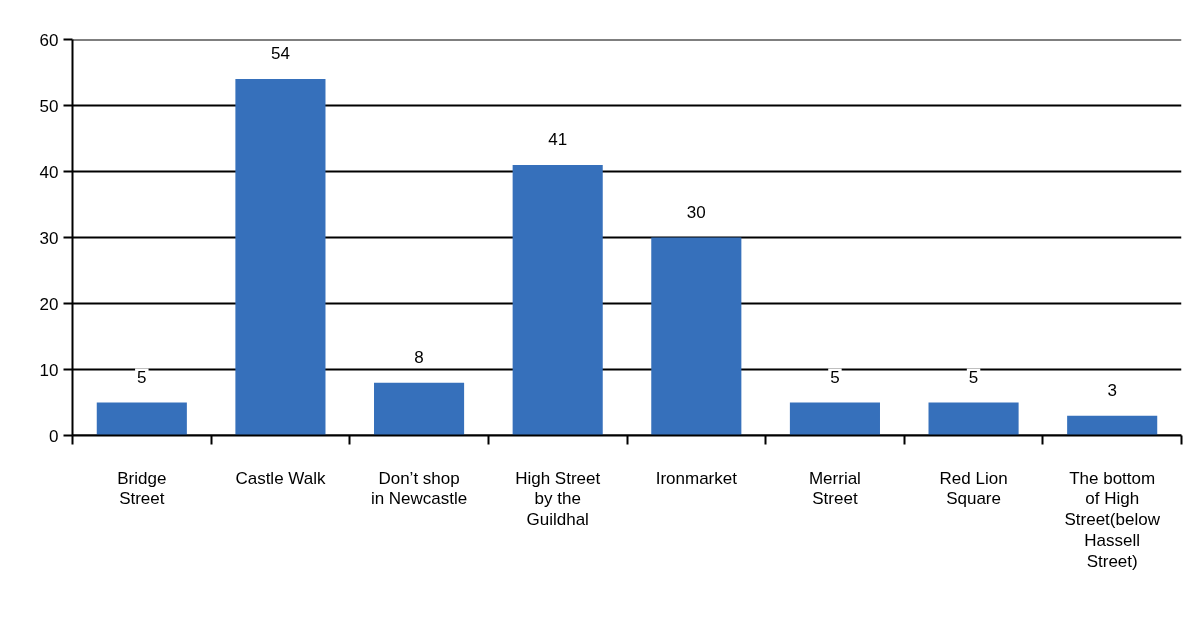  What do you see at coordinates (834, 488) in the screenshot?
I see `x-tick-label: Merrial Street` at bounding box center [834, 488].